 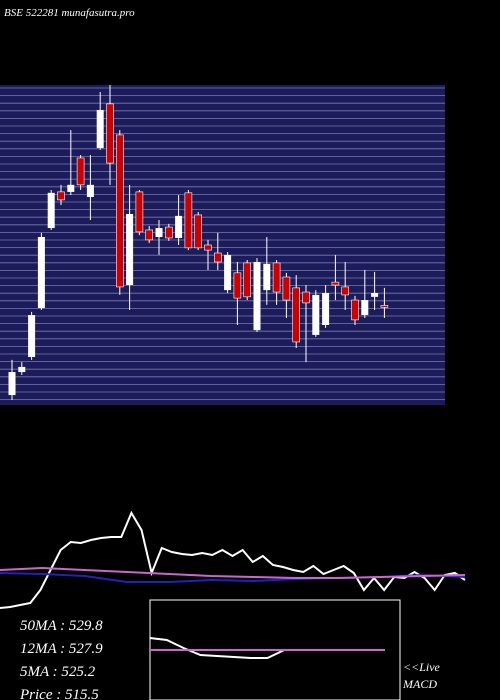 What do you see at coordinates (61, 626) in the screenshot?
I see `stat-label: 50MA : 529.8` at bounding box center [61, 626].